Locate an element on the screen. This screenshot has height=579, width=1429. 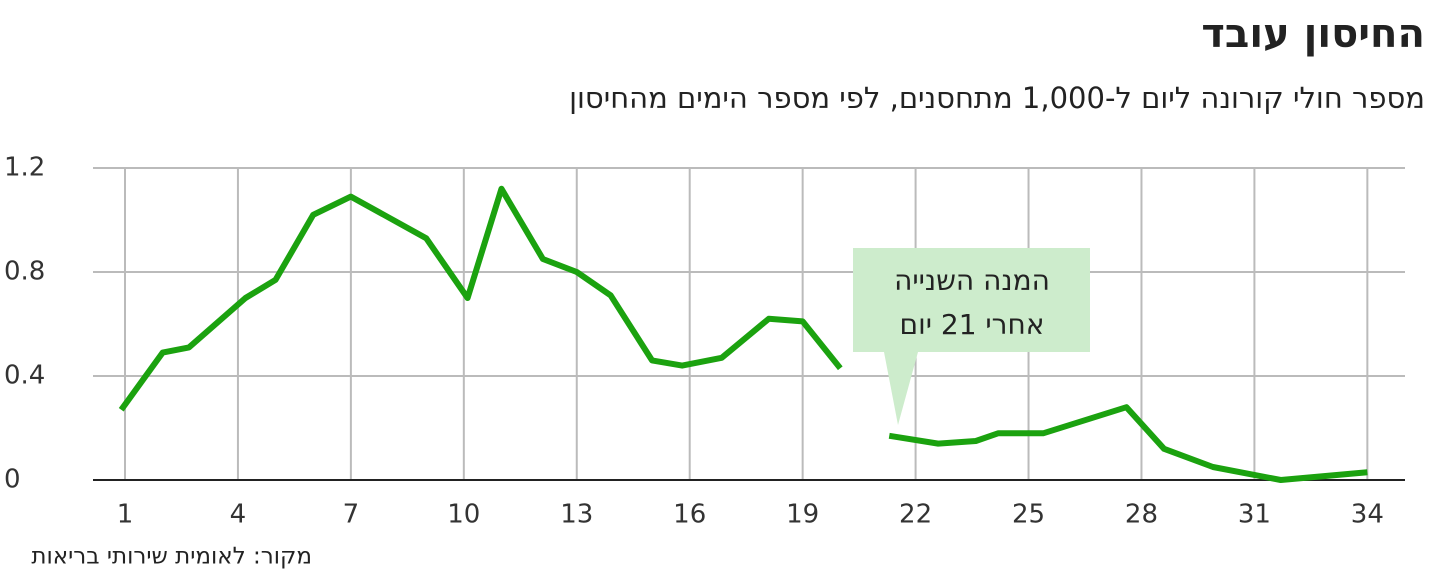
x-tick-label: 28 is located at coordinates (1141, 515).